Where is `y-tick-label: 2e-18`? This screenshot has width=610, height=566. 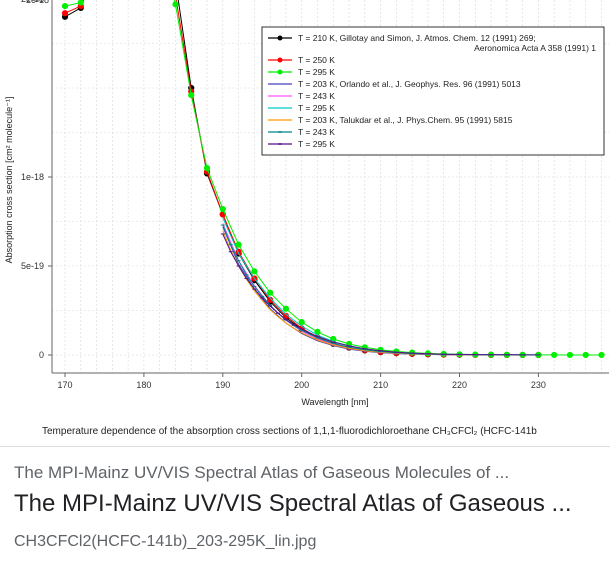
y-tick-label: 2e-18 is located at coordinates (32, 2).